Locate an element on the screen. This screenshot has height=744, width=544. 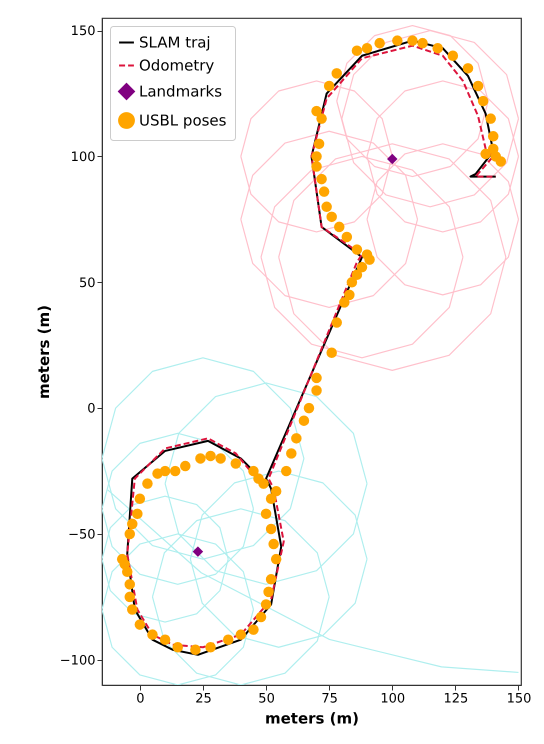
y-tick-label: 100 is located at coordinates (83, 157).